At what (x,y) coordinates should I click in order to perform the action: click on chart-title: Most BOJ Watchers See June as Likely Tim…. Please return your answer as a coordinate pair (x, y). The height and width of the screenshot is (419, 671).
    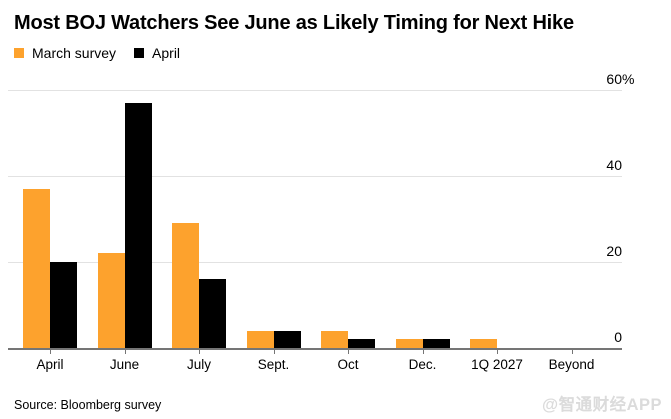
    Looking at the image, I should click on (294, 23).